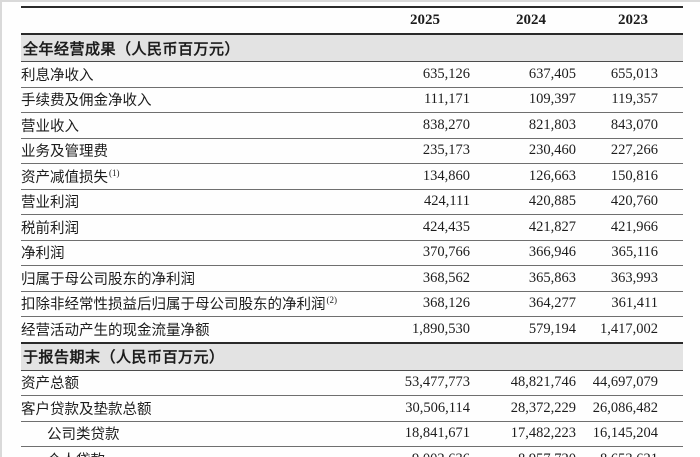 Image resolution: width=700 pixels, height=457 pixels. I want to click on footnote-ref: (1), so click(114, 172).